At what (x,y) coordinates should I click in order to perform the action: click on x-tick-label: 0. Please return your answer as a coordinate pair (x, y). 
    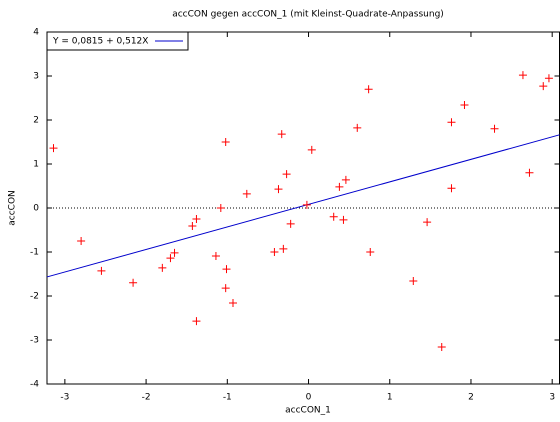
    Looking at the image, I should click on (309, 398).